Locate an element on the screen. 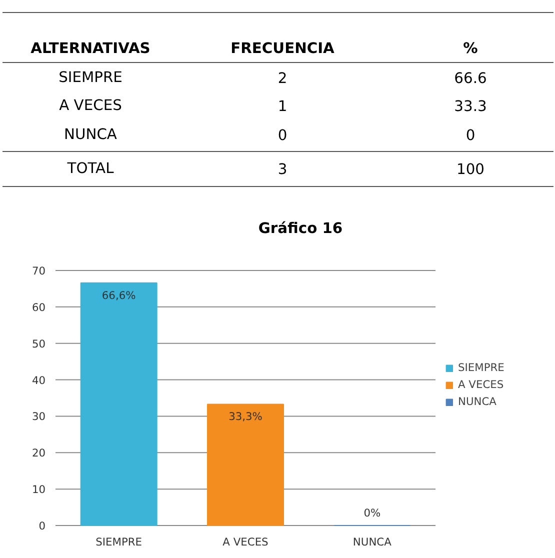  text: 3 is located at coordinates (283, 169).